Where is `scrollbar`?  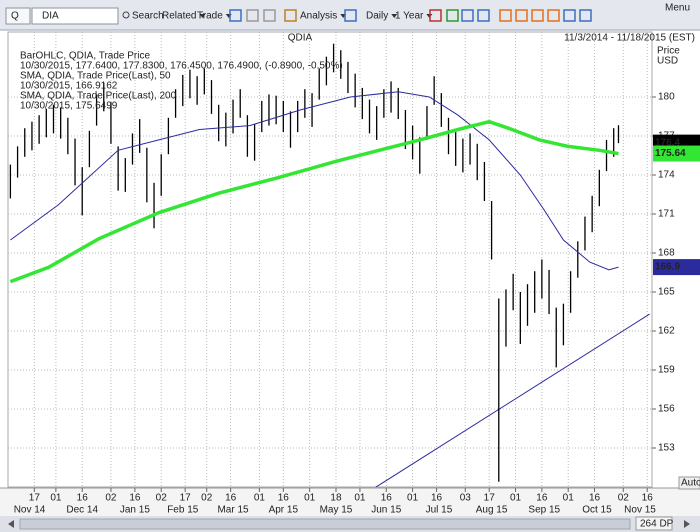
scrollbar is located at coordinates (325, 524).